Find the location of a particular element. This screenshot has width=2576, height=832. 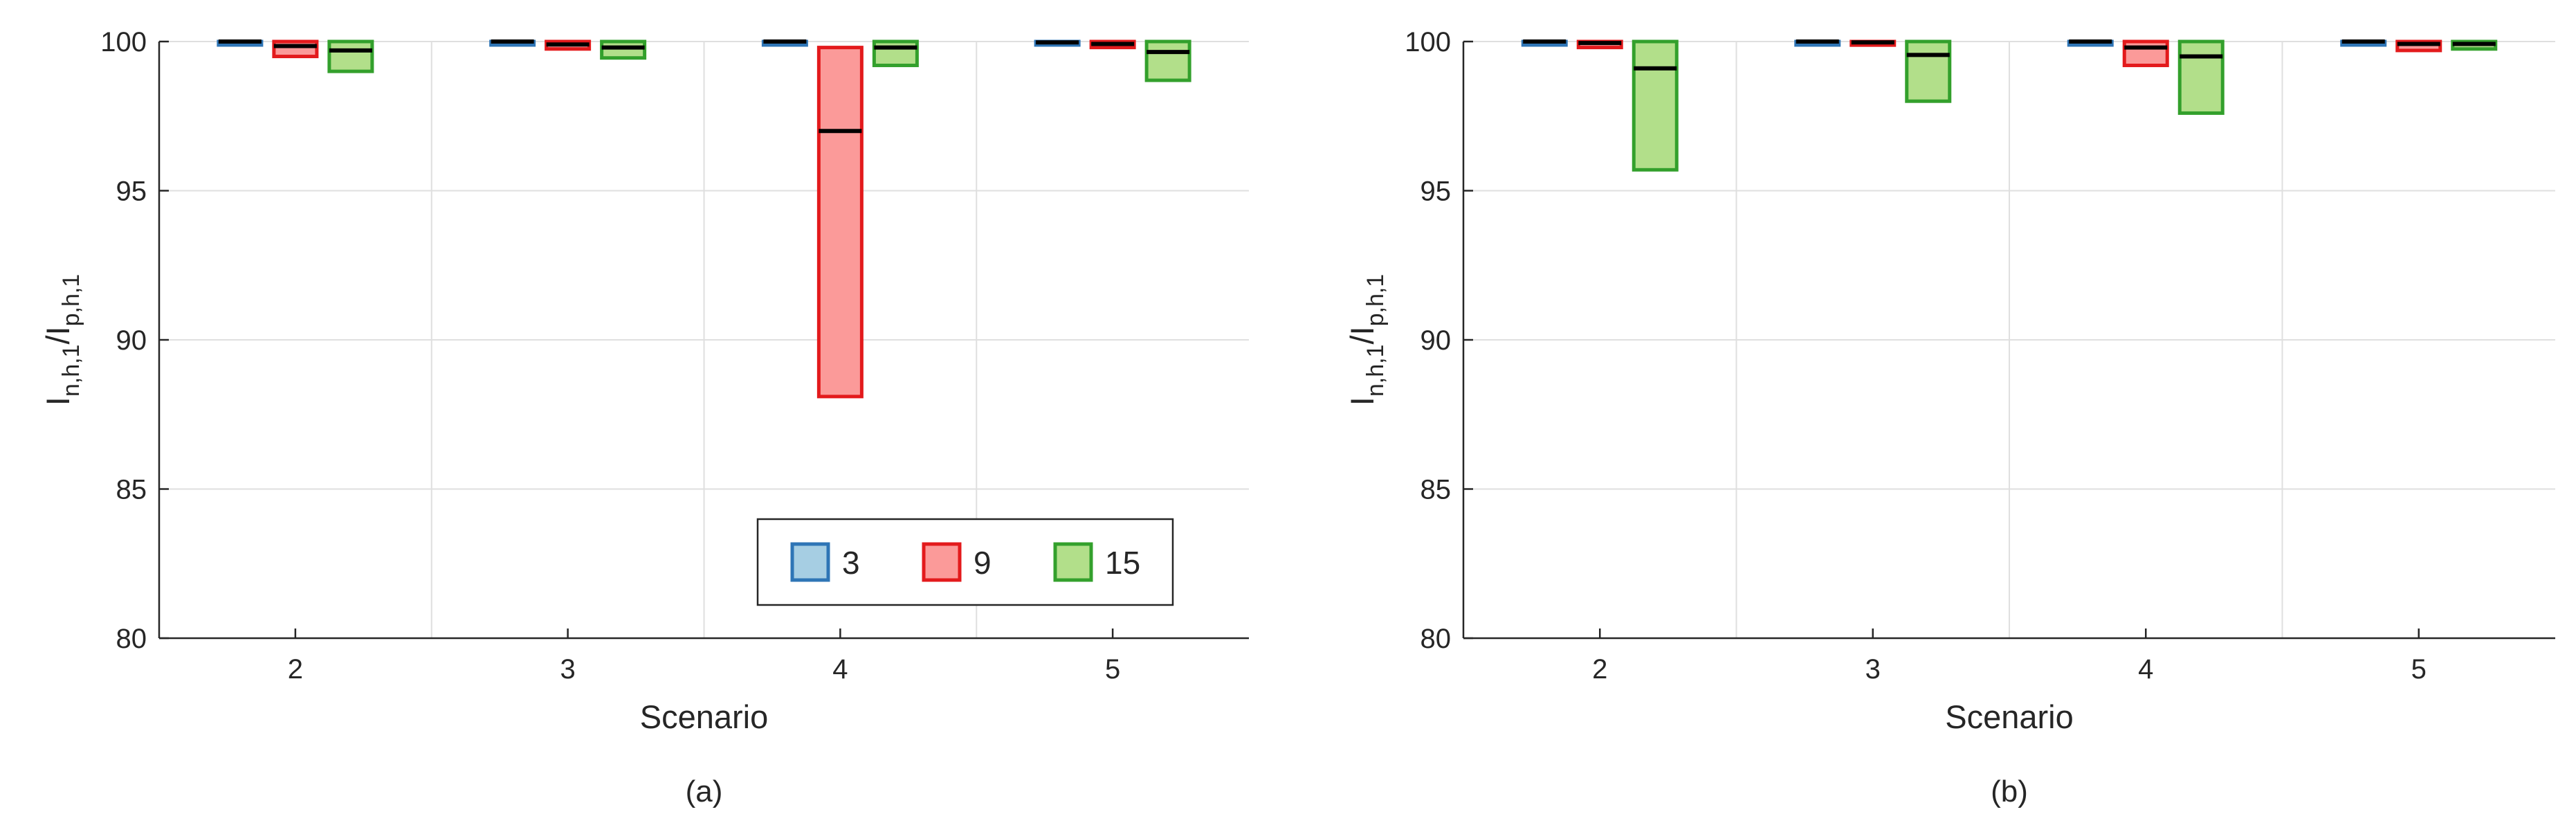

legend-label-9: 9 is located at coordinates (983, 563).